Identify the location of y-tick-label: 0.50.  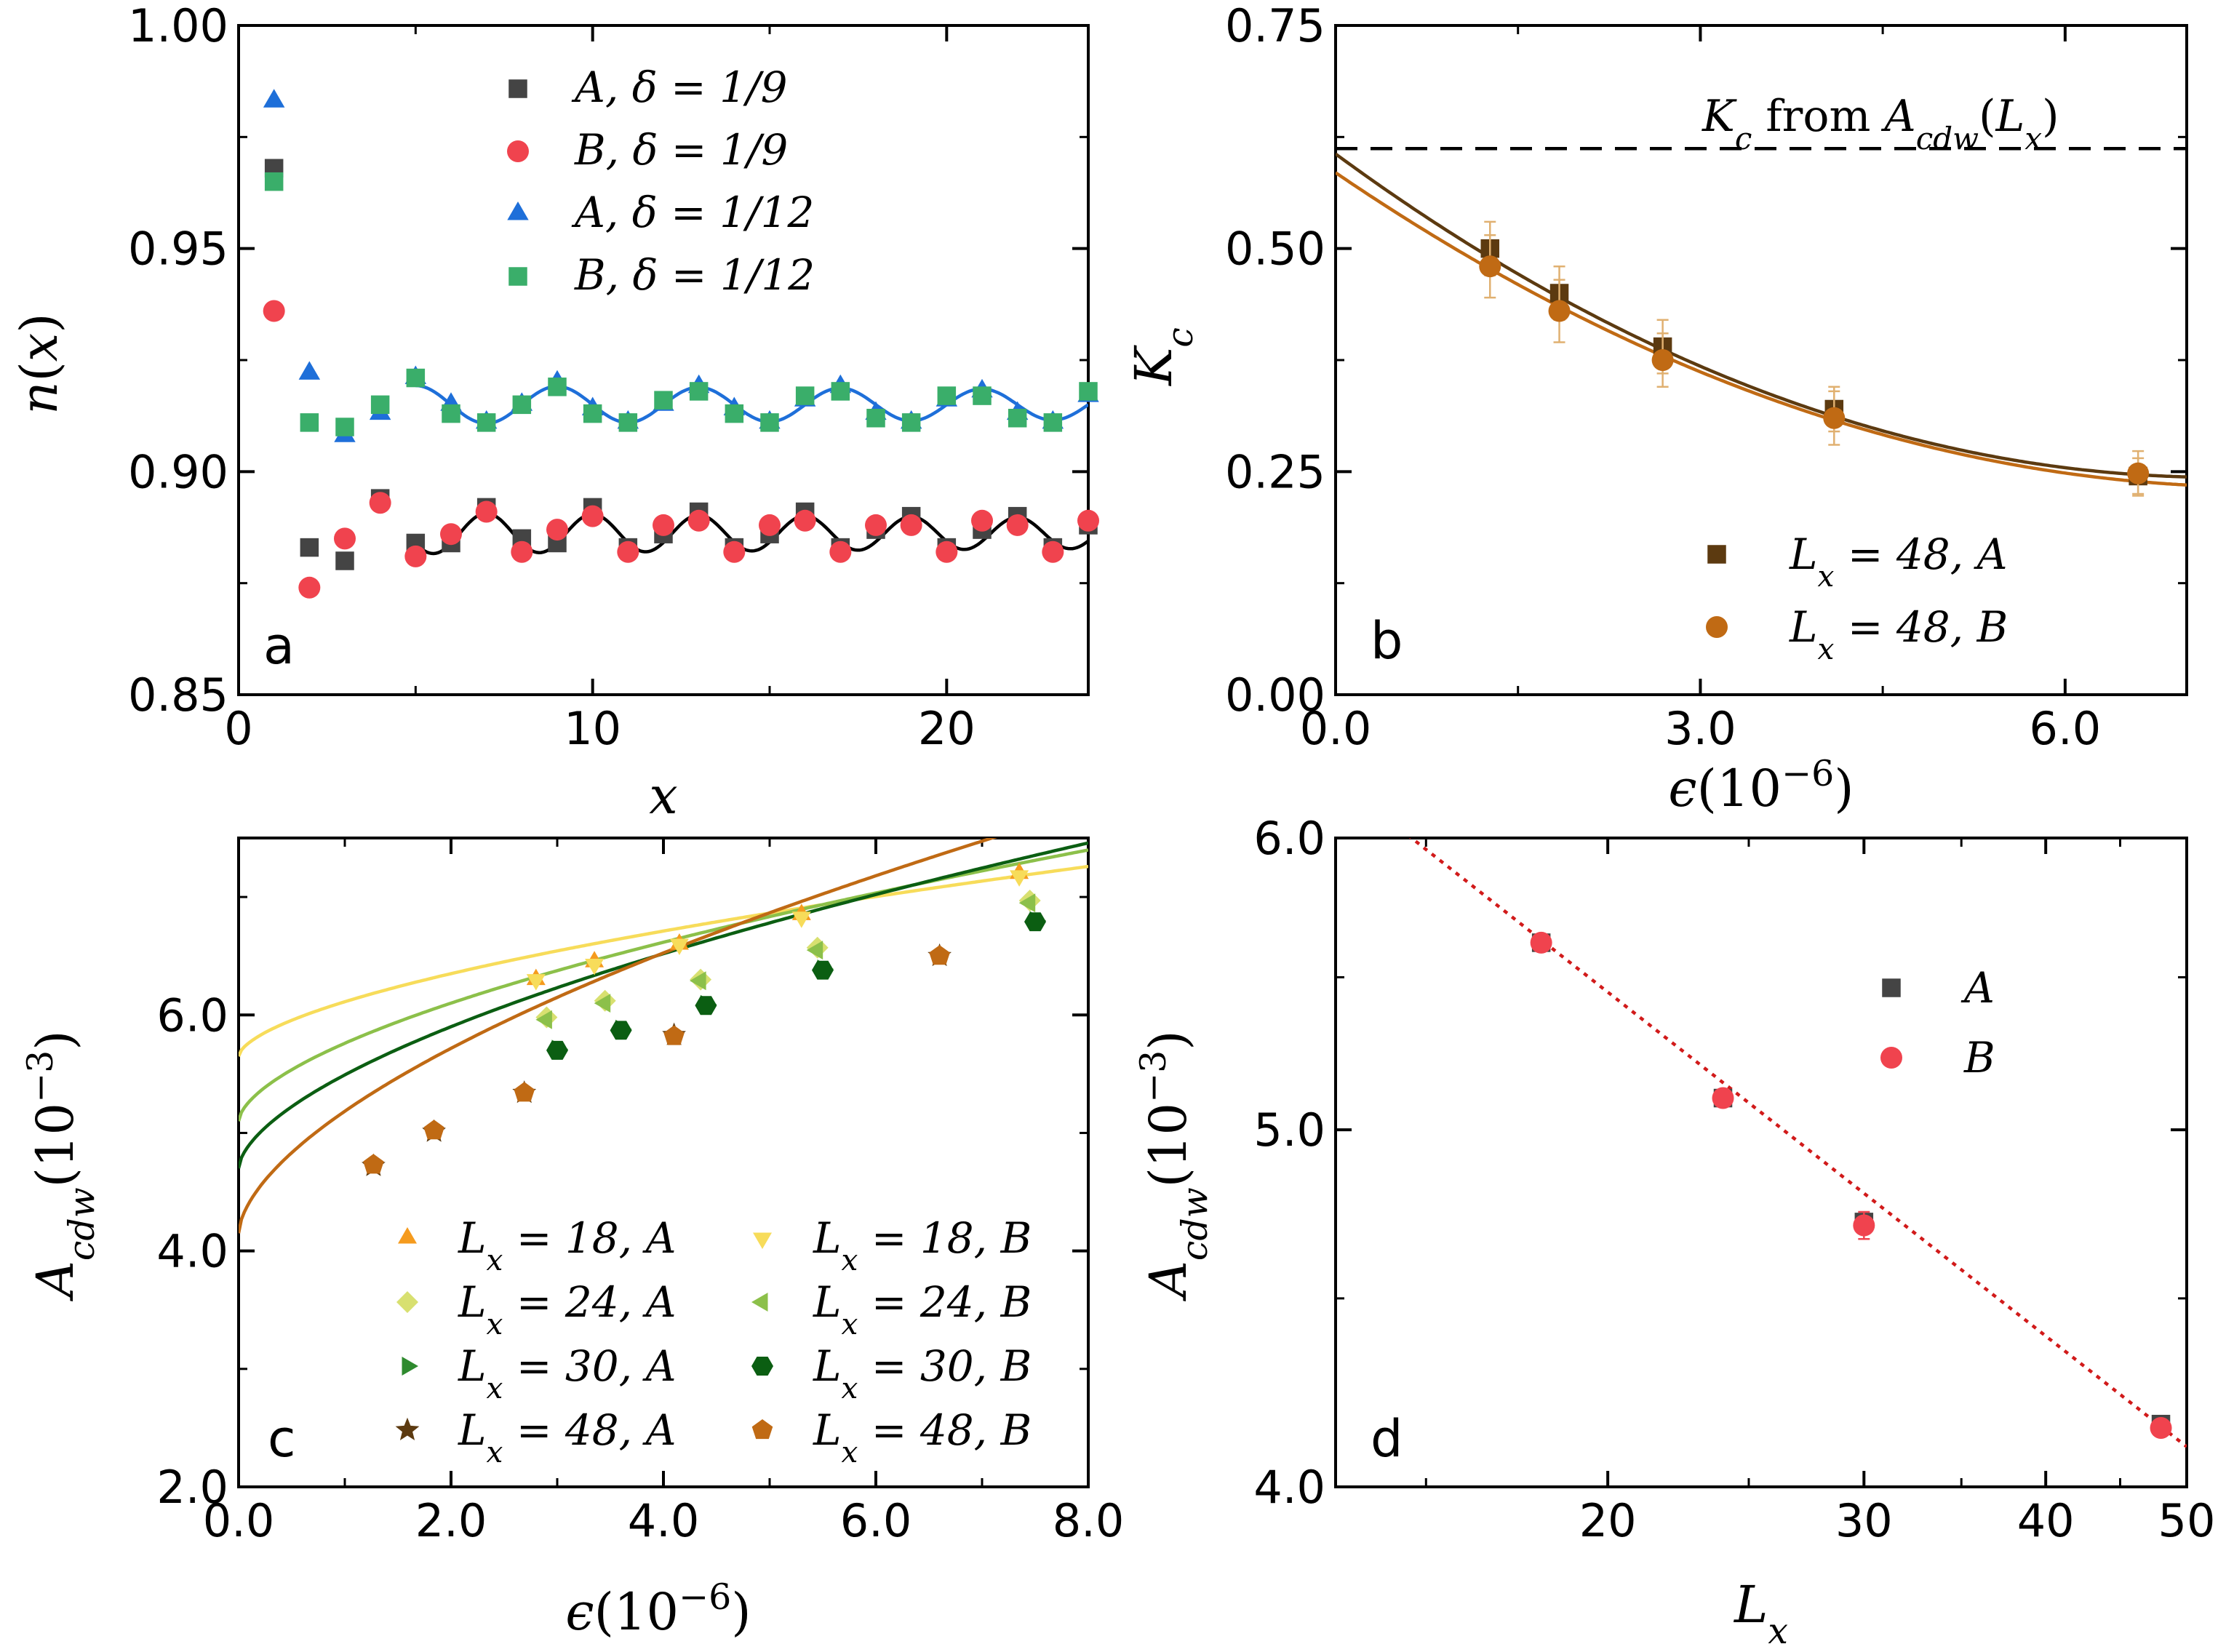
(1275, 249).